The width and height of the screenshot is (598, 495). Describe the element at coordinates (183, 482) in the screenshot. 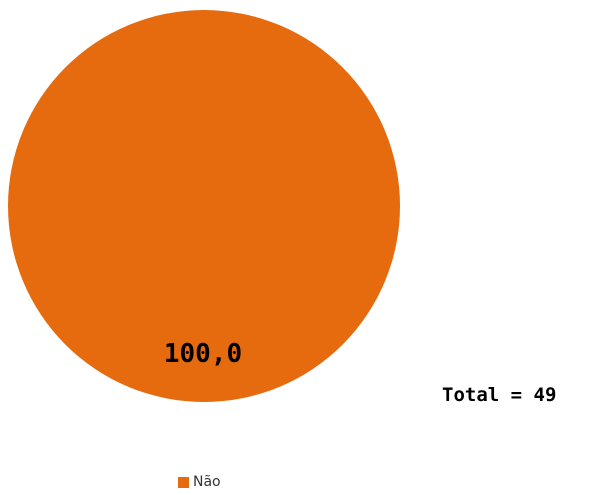

I see `legend-swatch-nao` at that location.